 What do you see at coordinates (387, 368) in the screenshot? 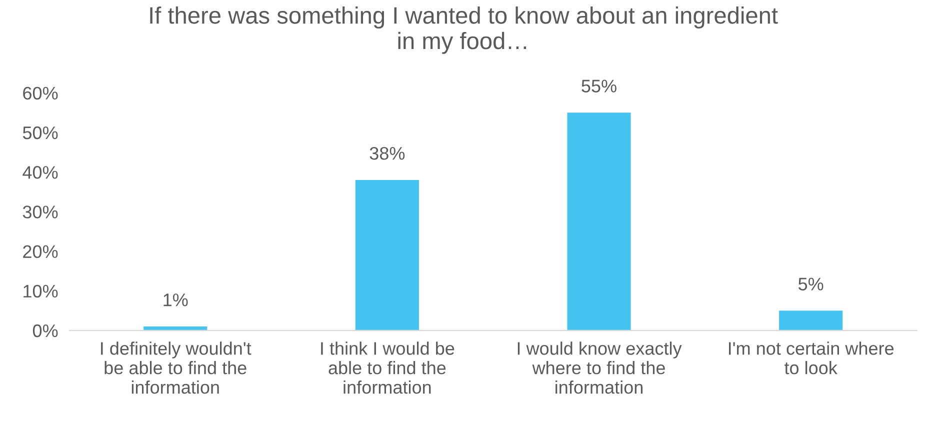
I see `x-tick-label: I think I would be able to find the information` at bounding box center [387, 368].